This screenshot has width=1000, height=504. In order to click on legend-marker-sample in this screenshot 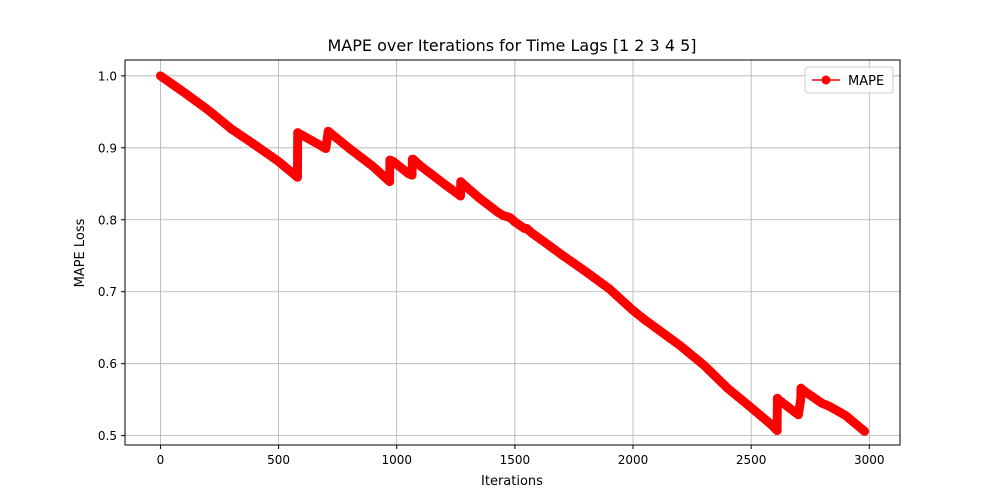, I will do `click(826, 80)`.